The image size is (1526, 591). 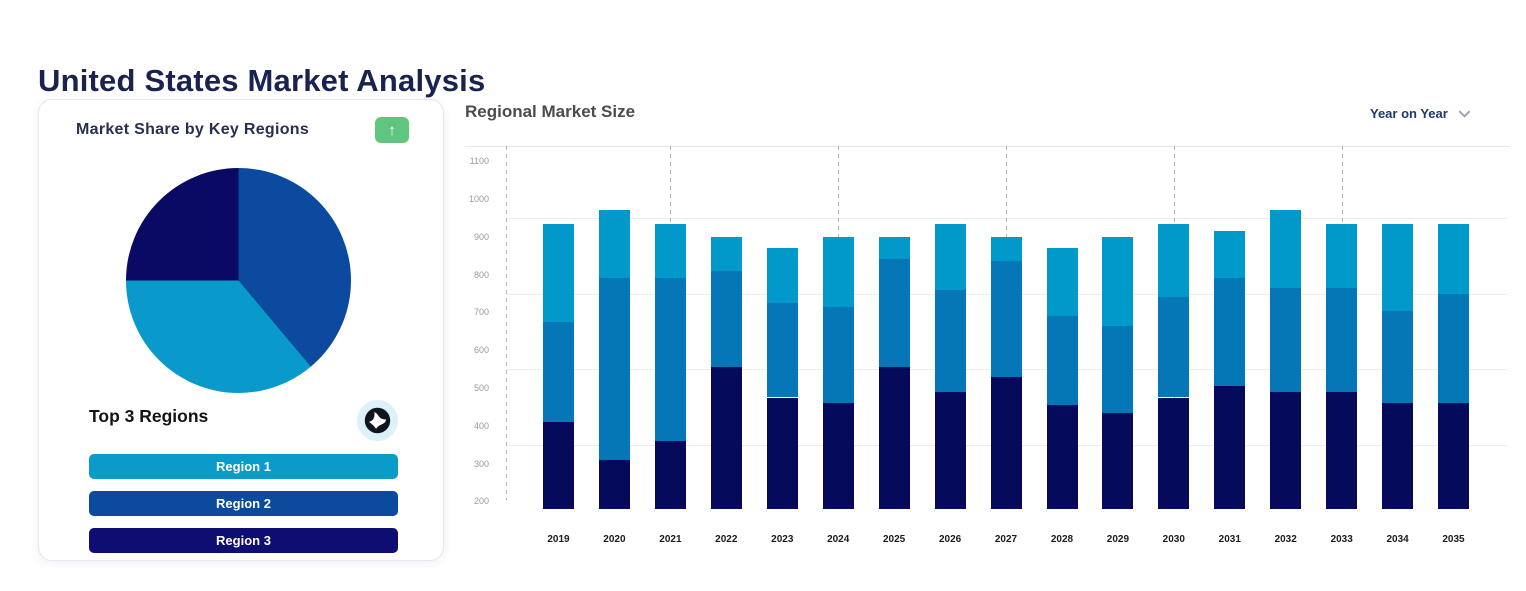 I want to click on year-label: 2021, so click(x=670, y=539).